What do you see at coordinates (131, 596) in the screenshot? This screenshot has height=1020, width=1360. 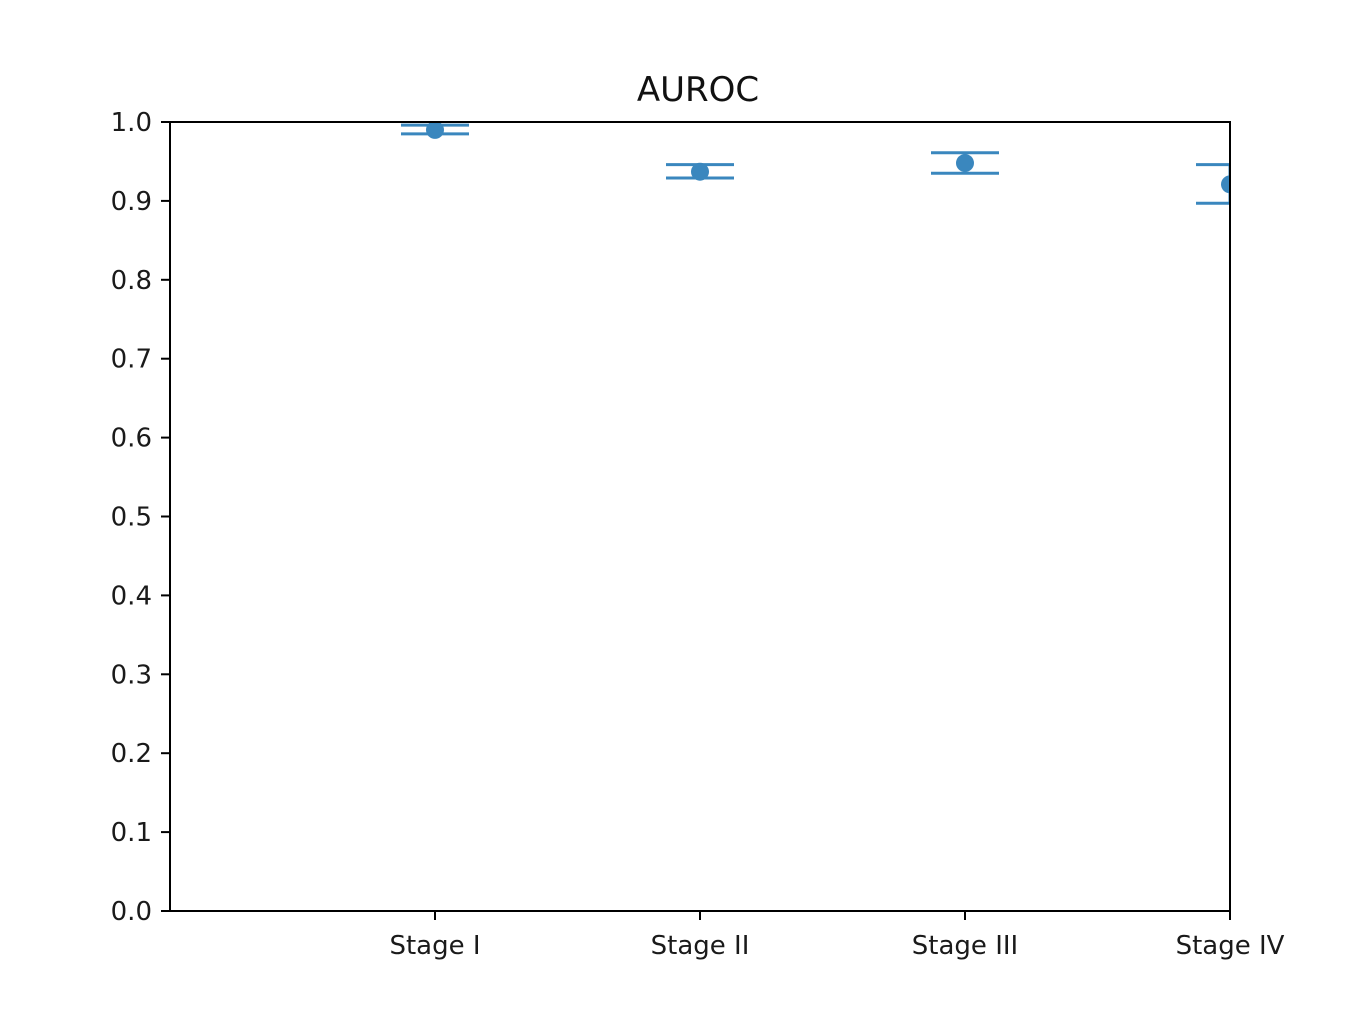 I see `y-tick-label: 0.4` at bounding box center [131, 596].